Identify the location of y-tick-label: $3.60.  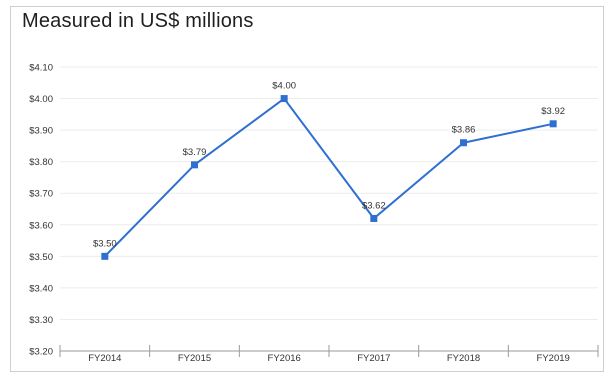
(41, 225).